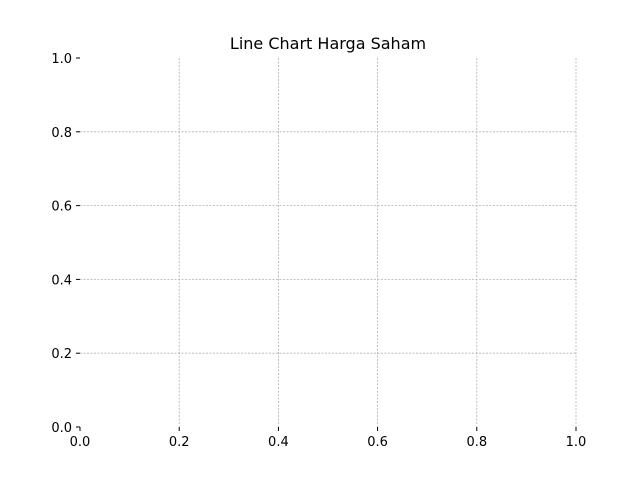 This screenshot has height=480, width=640. What do you see at coordinates (61, 428) in the screenshot?
I see `y-tick-label: 0.0` at bounding box center [61, 428].